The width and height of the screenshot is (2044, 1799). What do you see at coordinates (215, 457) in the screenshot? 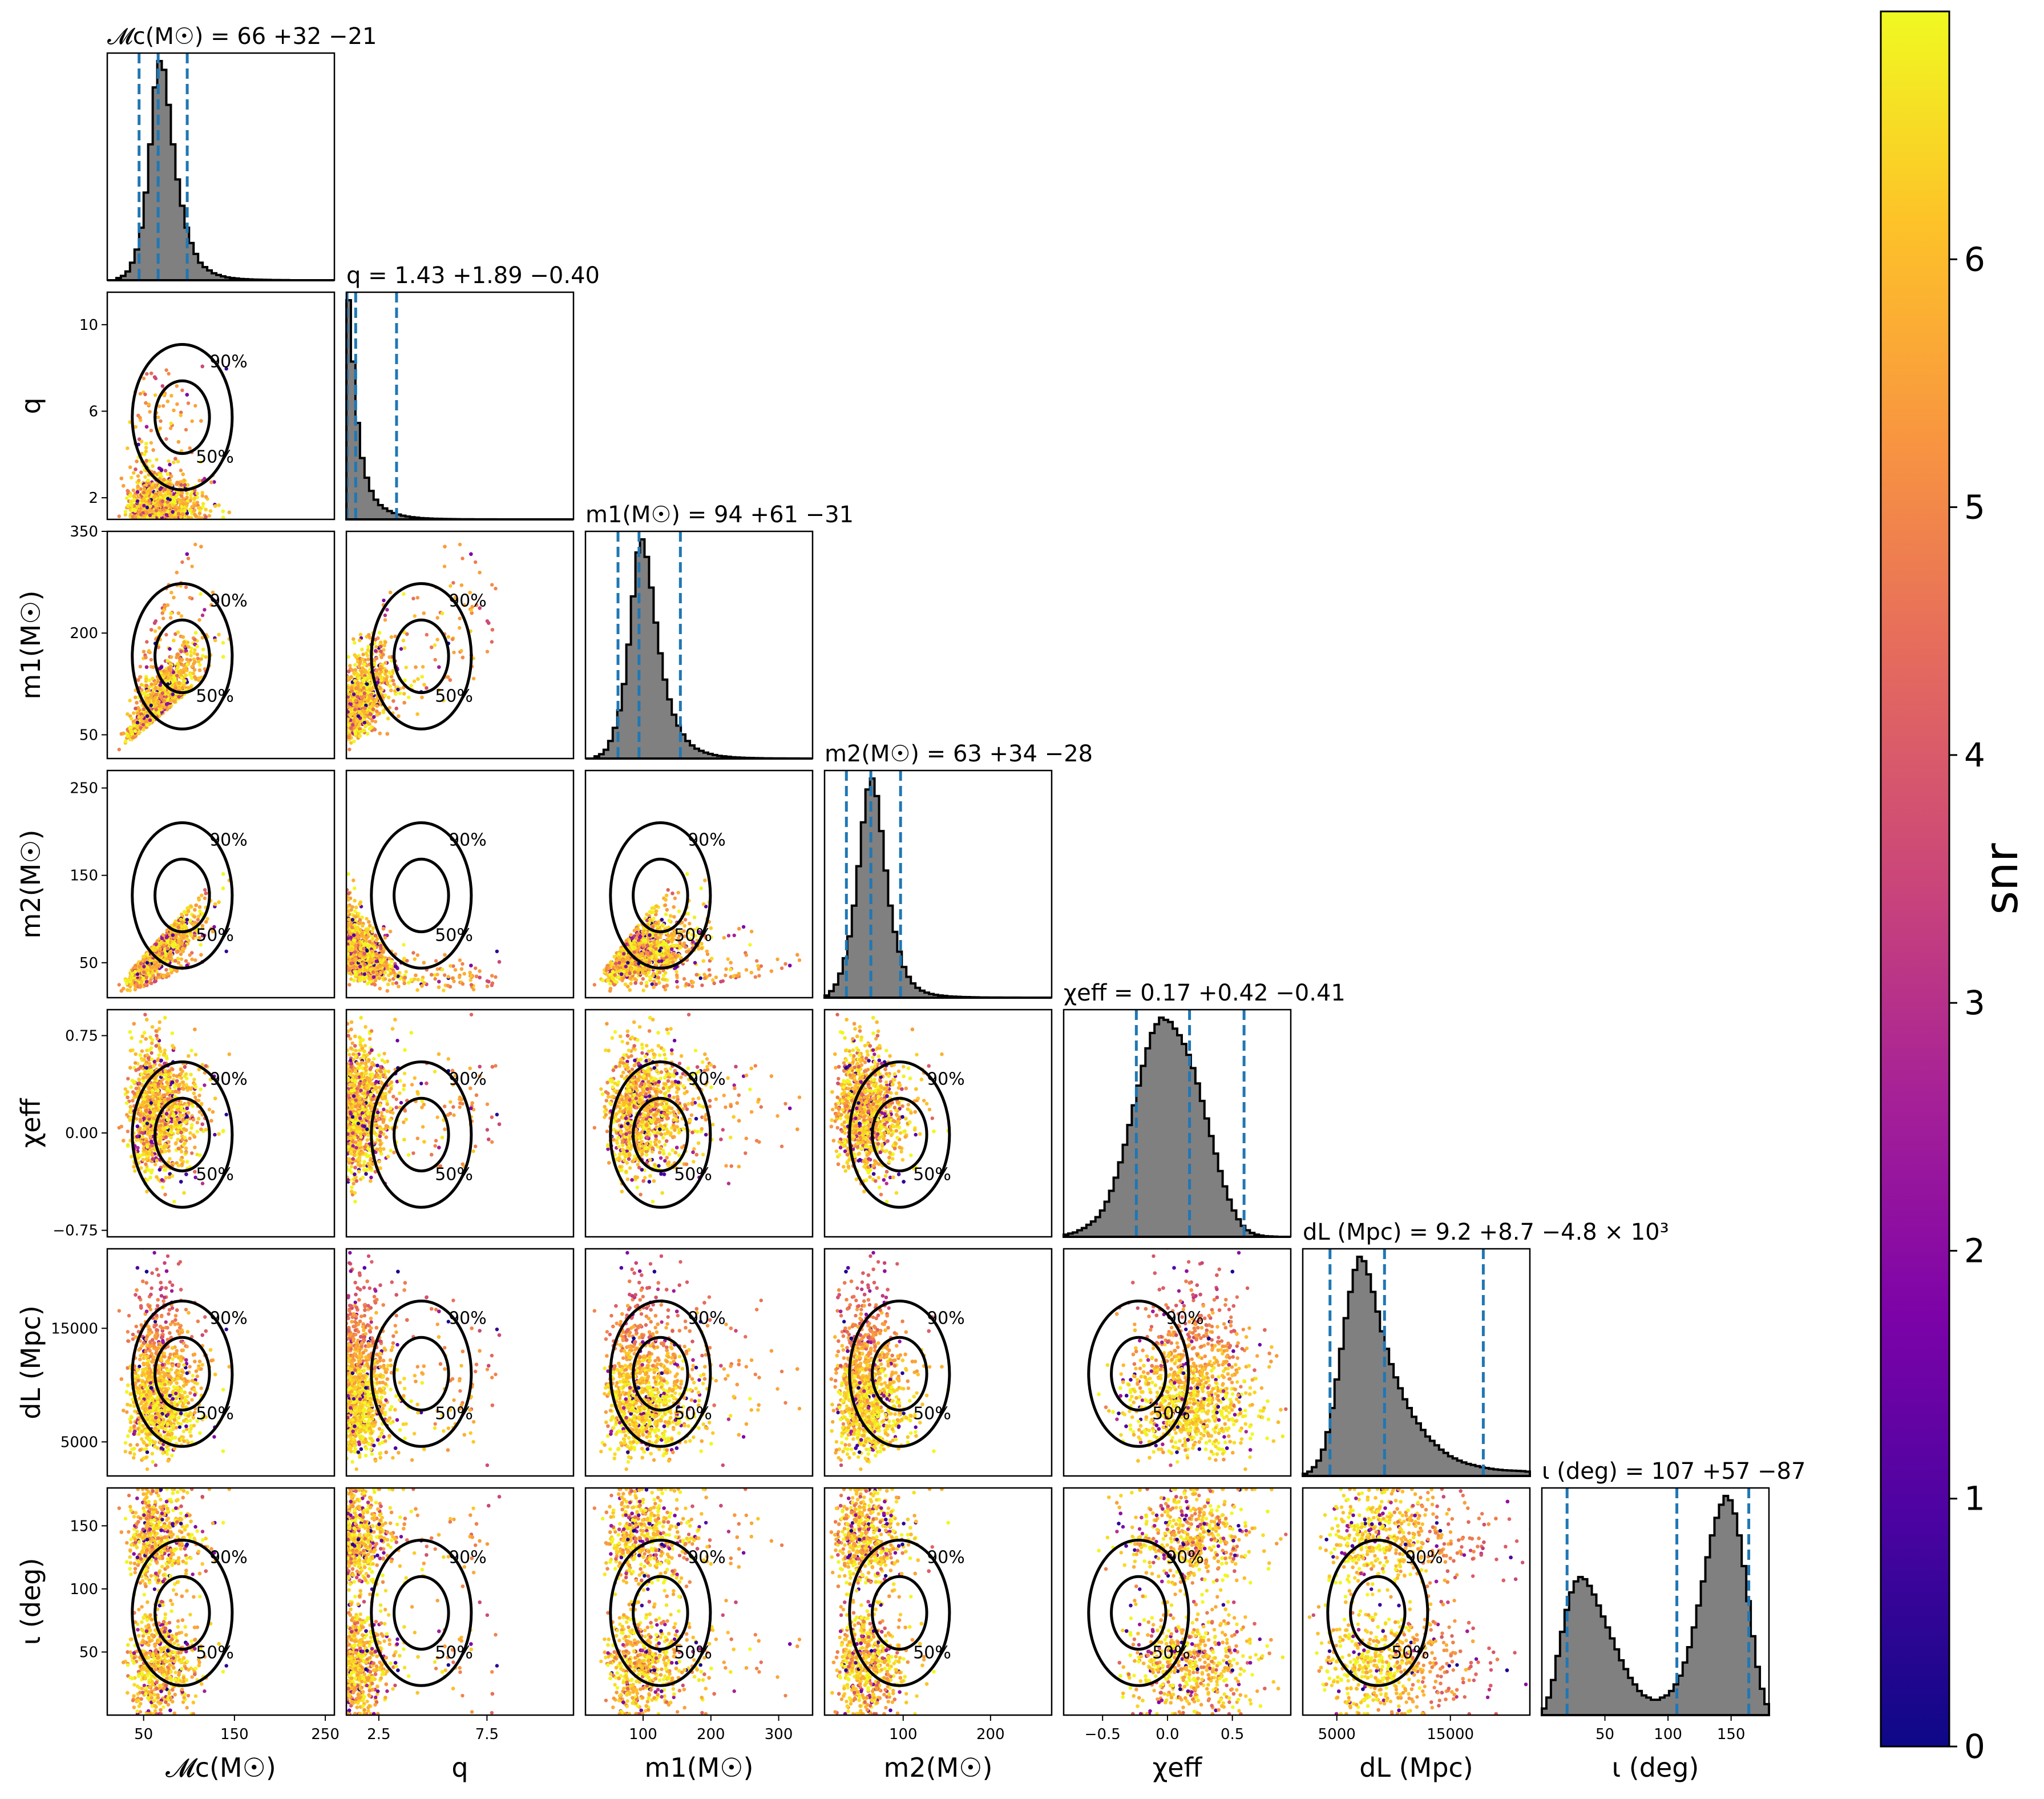
I see `contour-label-50: 50%` at bounding box center [215, 457].